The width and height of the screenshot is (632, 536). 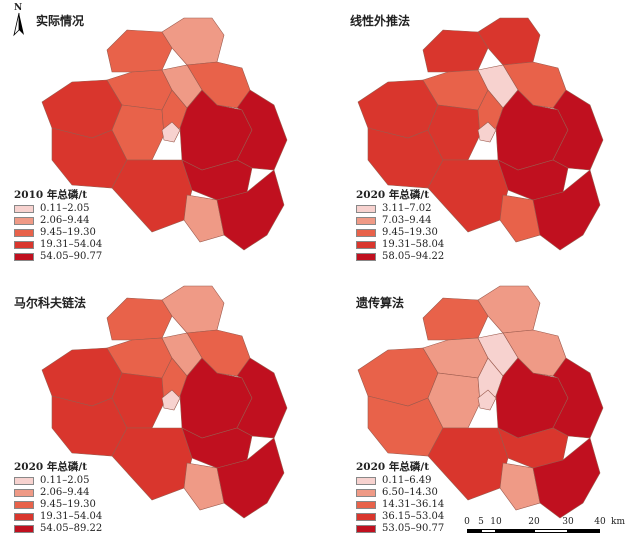 I want to click on legend-label: 19.31–58.04, so click(x=413, y=244).